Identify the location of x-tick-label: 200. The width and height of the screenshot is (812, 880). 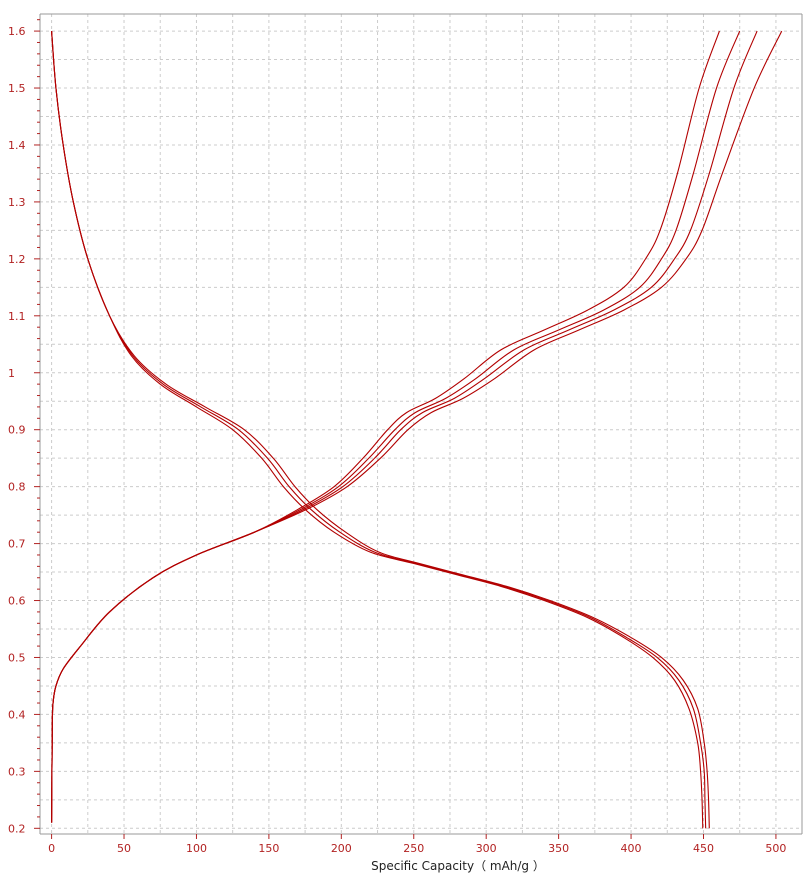
(341, 848).